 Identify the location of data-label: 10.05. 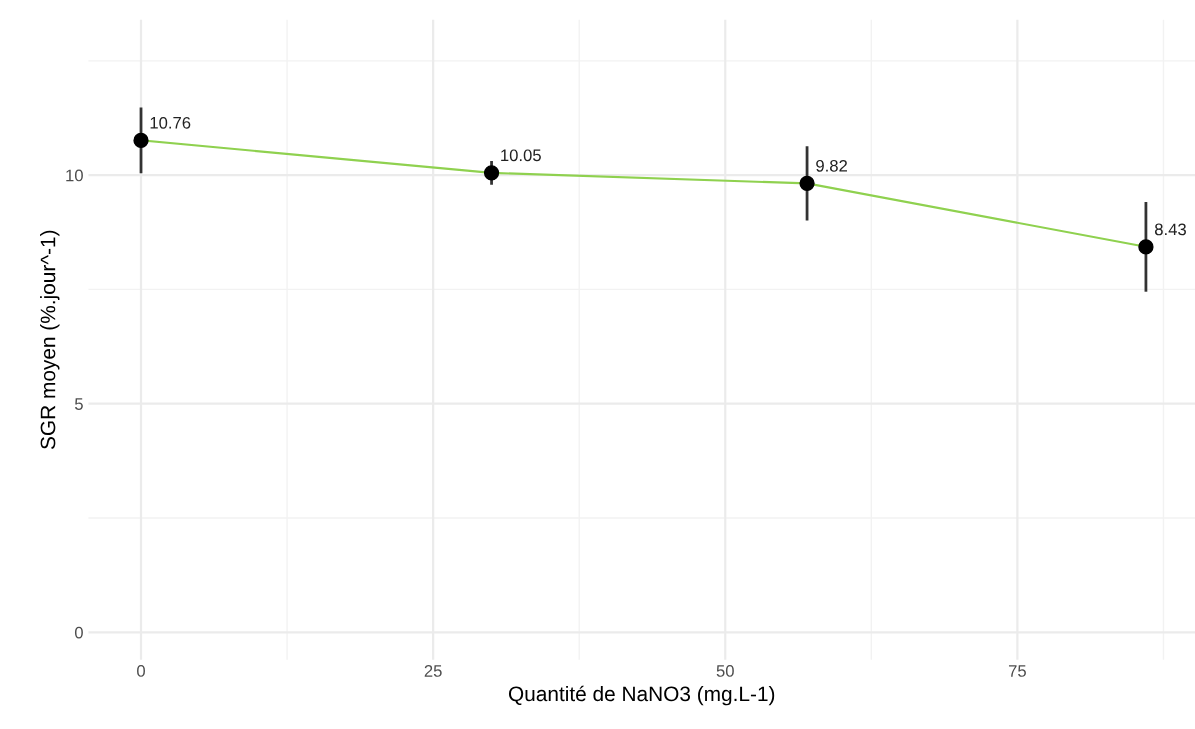
(521, 155).